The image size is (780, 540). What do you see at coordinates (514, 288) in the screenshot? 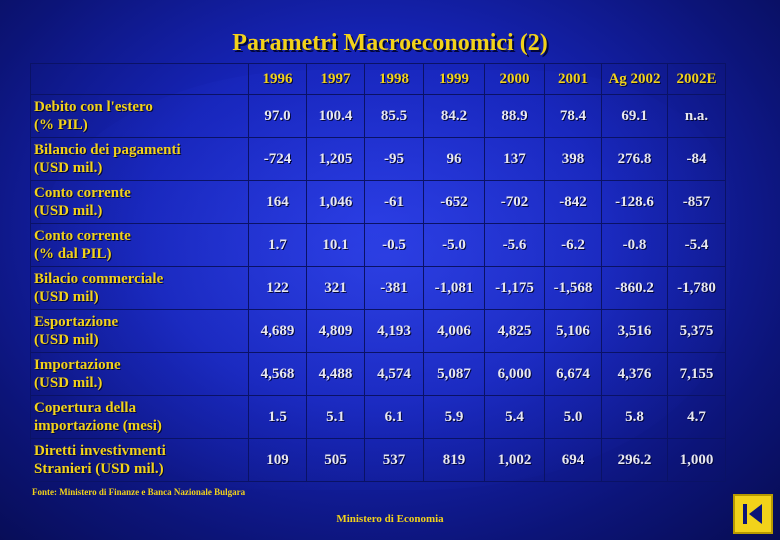
I see `table-cell: -1,175` at bounding box center [514, 288].